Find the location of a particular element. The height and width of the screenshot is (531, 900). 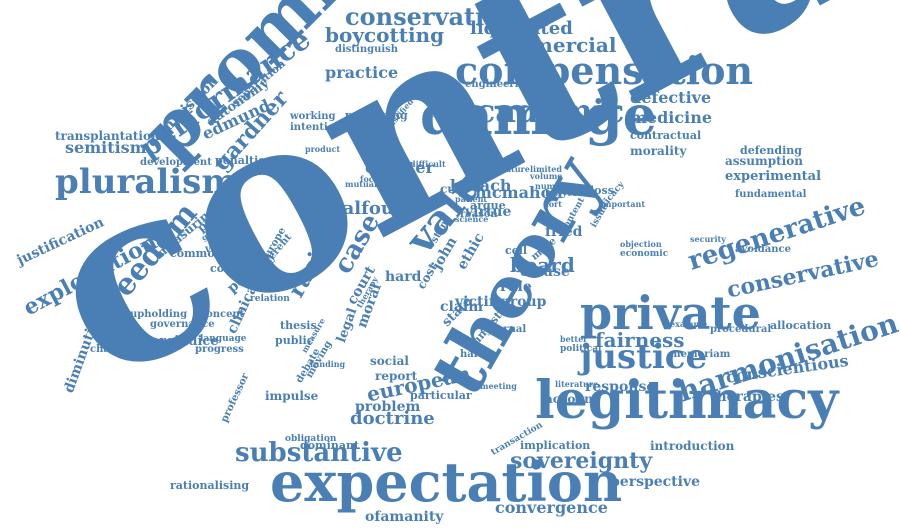

word-upholding: upholding is located at coordinates (159, 314).